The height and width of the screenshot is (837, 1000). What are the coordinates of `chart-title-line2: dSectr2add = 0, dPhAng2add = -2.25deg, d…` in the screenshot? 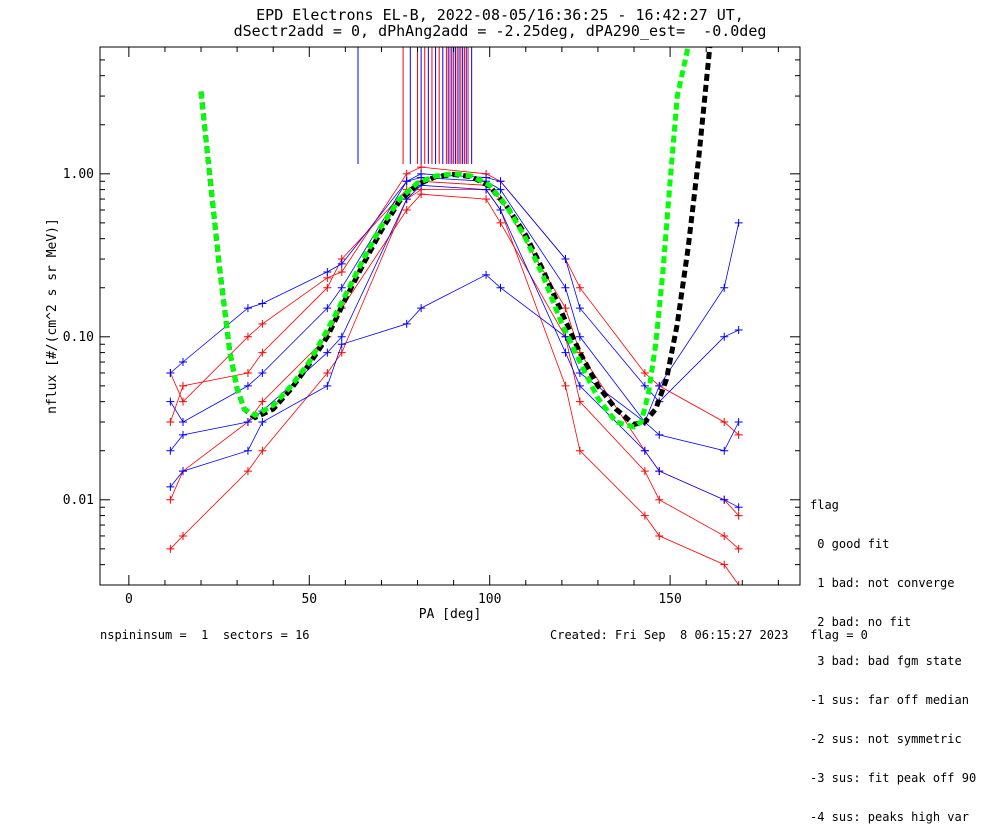 It's located at (500, 31).